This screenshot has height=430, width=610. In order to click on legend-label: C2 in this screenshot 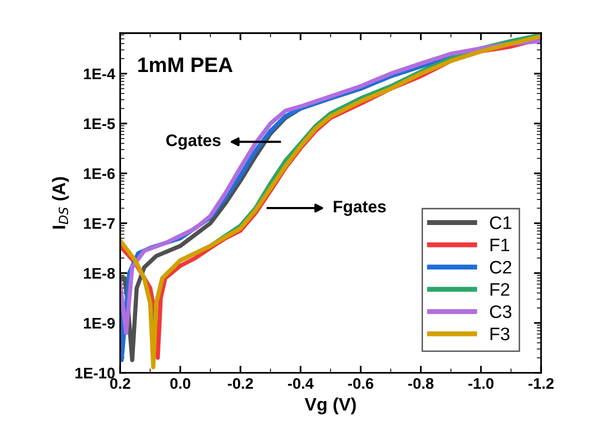, I will do `click(501, 267)`.